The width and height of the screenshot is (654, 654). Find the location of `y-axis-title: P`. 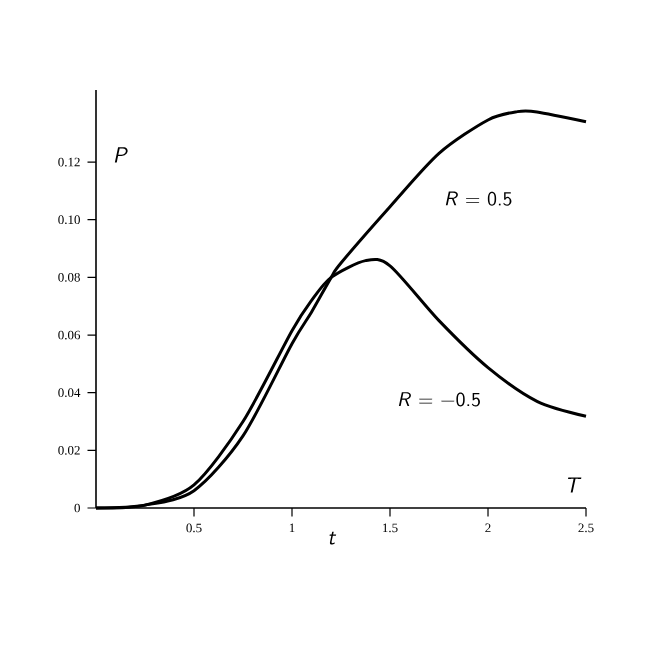

y-axis-title: P is located at coordinates (121, 155).